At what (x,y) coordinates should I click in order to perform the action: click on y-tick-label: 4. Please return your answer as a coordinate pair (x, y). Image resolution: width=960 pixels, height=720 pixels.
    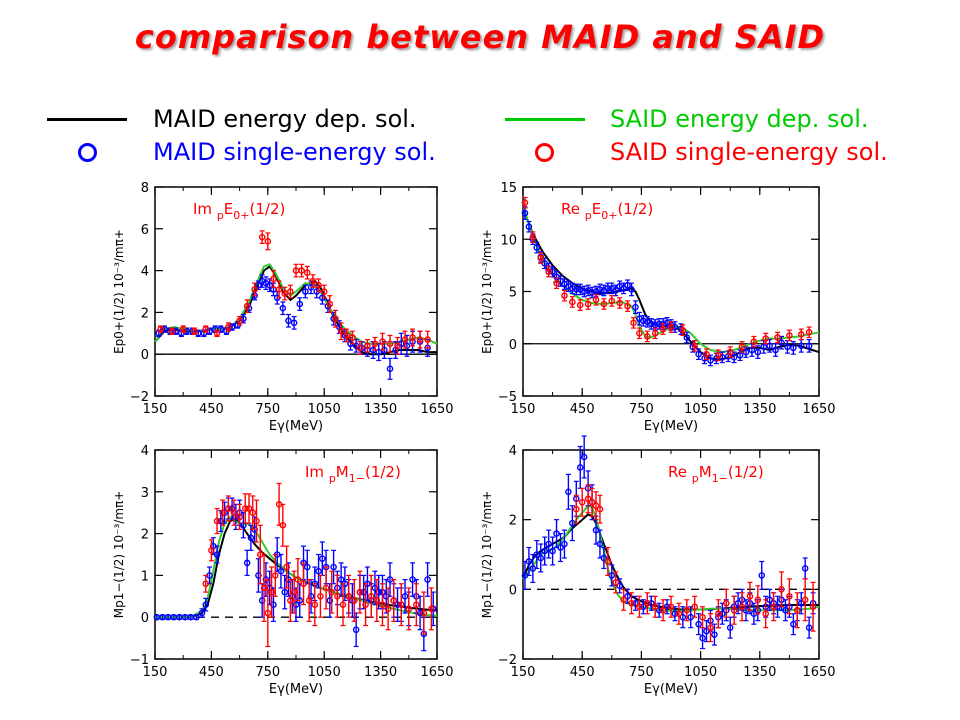
    Looking at the image, I should click on (145, 272).